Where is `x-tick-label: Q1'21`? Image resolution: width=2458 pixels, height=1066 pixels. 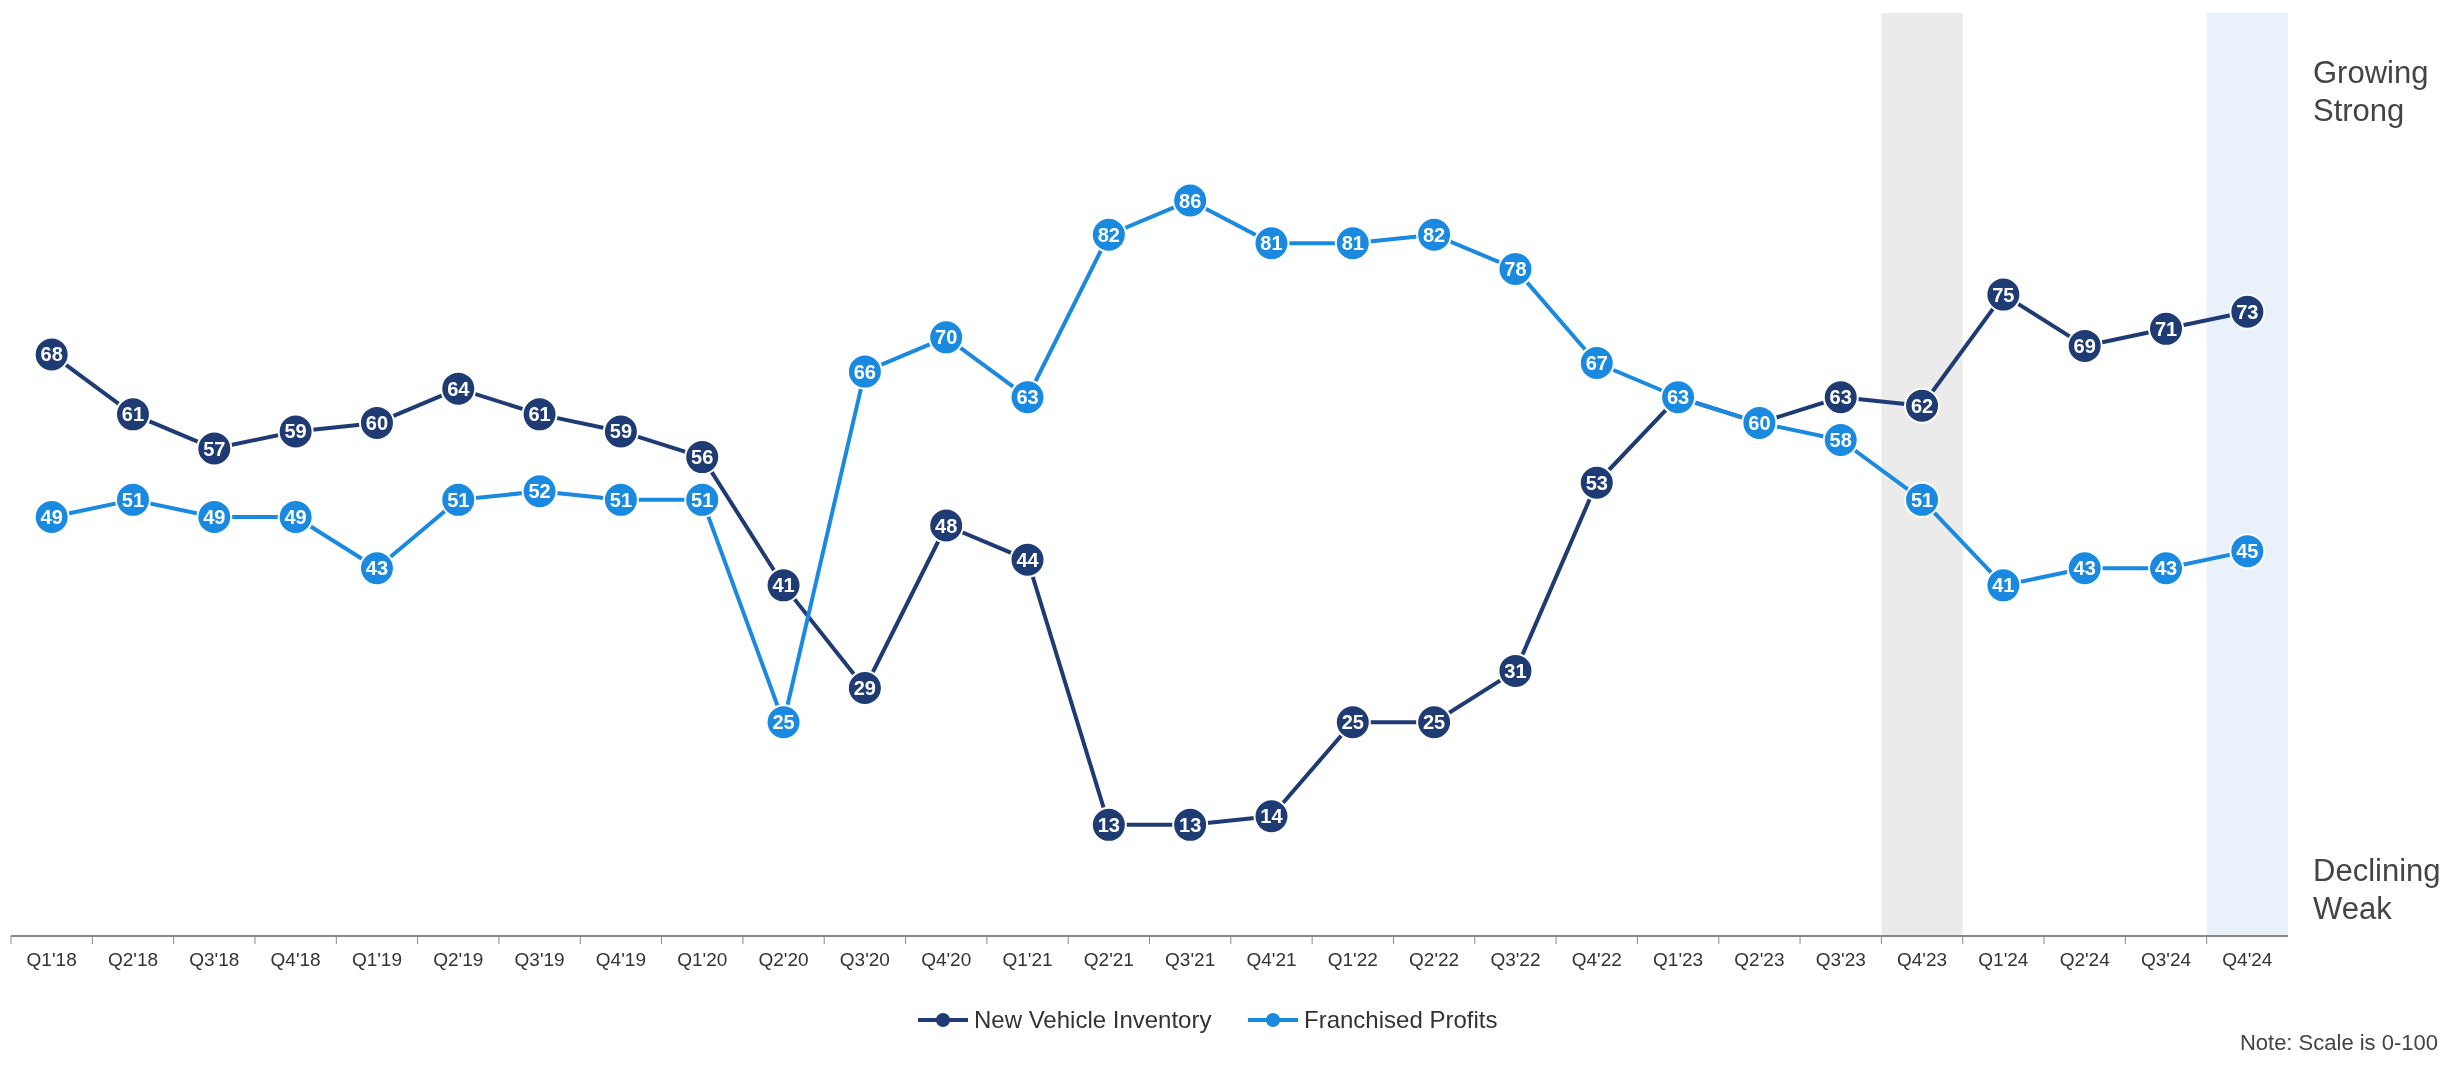 x-tick-label: Q1'21 is located at coordinates (1027, 959).